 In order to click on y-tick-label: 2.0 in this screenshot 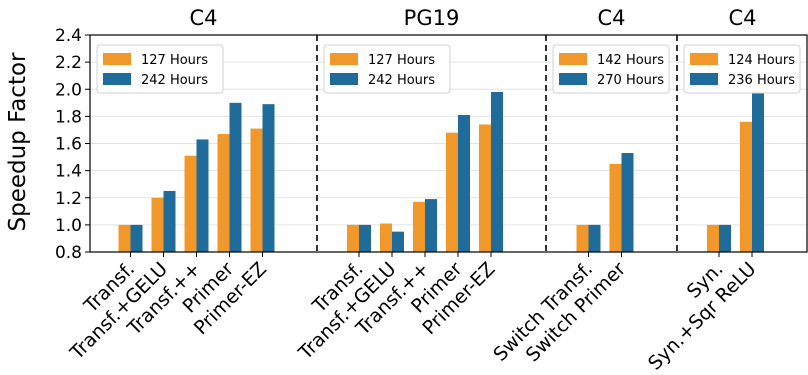, I will do `click(68, 90)`.